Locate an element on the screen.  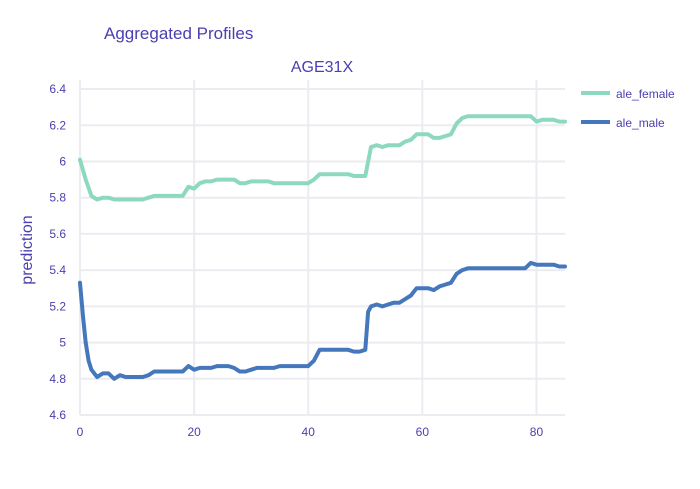
y-axis-label: prediction is located at coordinates (27, 249).